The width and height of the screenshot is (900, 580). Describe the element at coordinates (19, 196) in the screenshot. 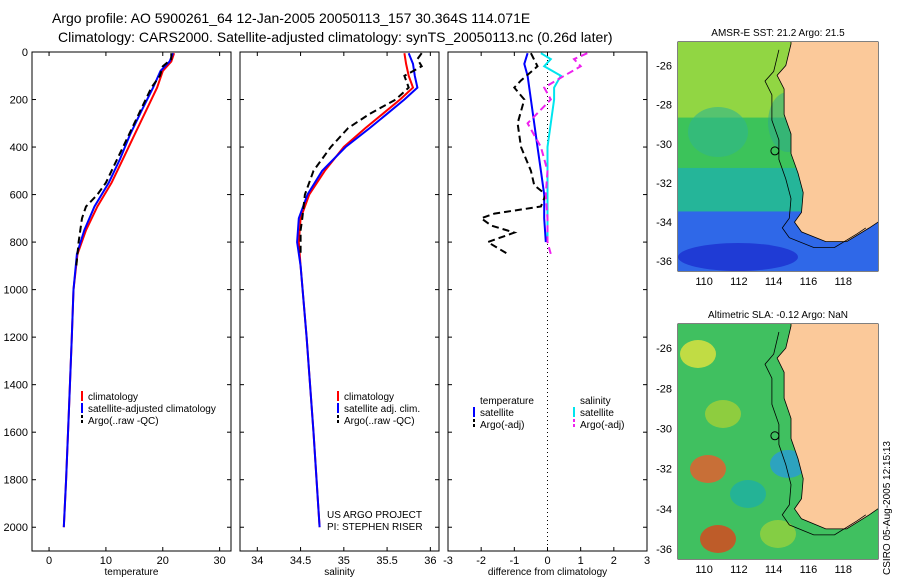

I see `y-tick-label: 600` at that location.